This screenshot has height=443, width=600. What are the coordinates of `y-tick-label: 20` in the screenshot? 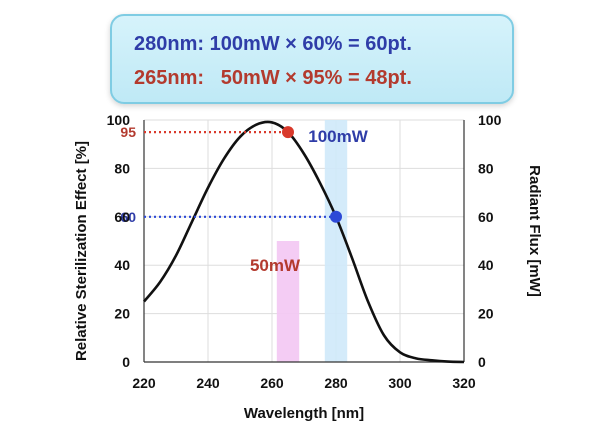 It's located at (122, 314).